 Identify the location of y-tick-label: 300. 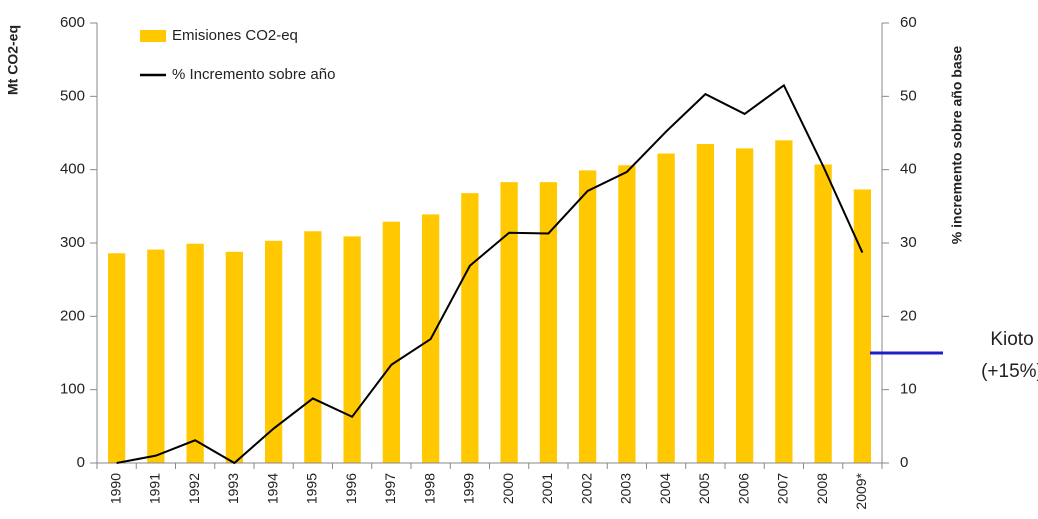
(72, 242).